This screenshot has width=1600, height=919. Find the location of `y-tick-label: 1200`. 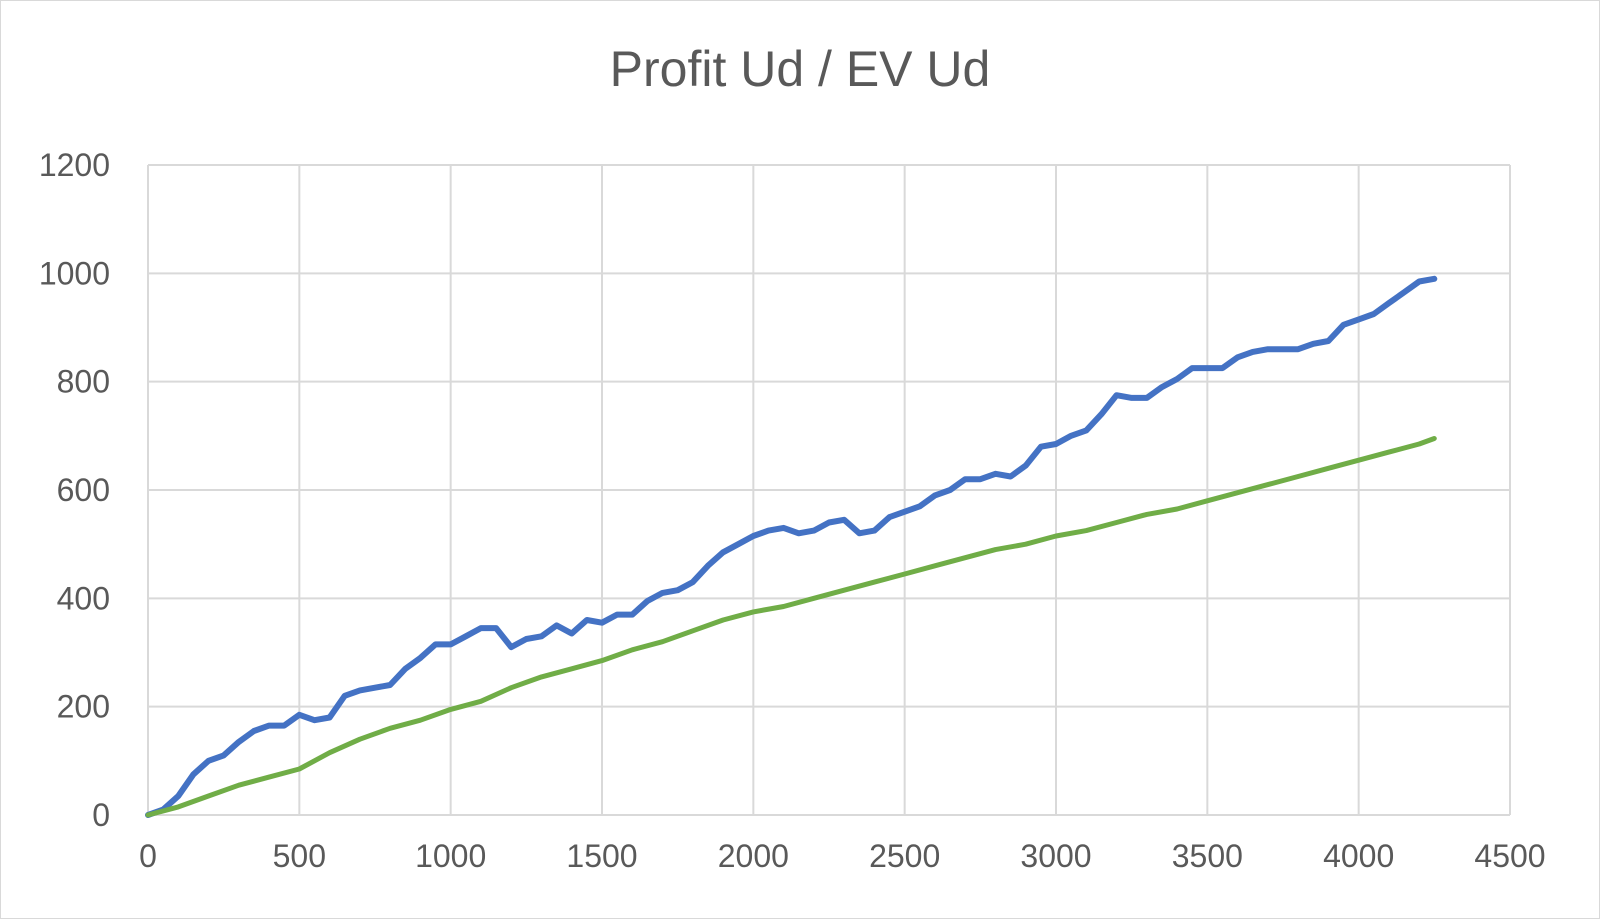

y-tick-label: 1200 is located at coordinates (74, 165).